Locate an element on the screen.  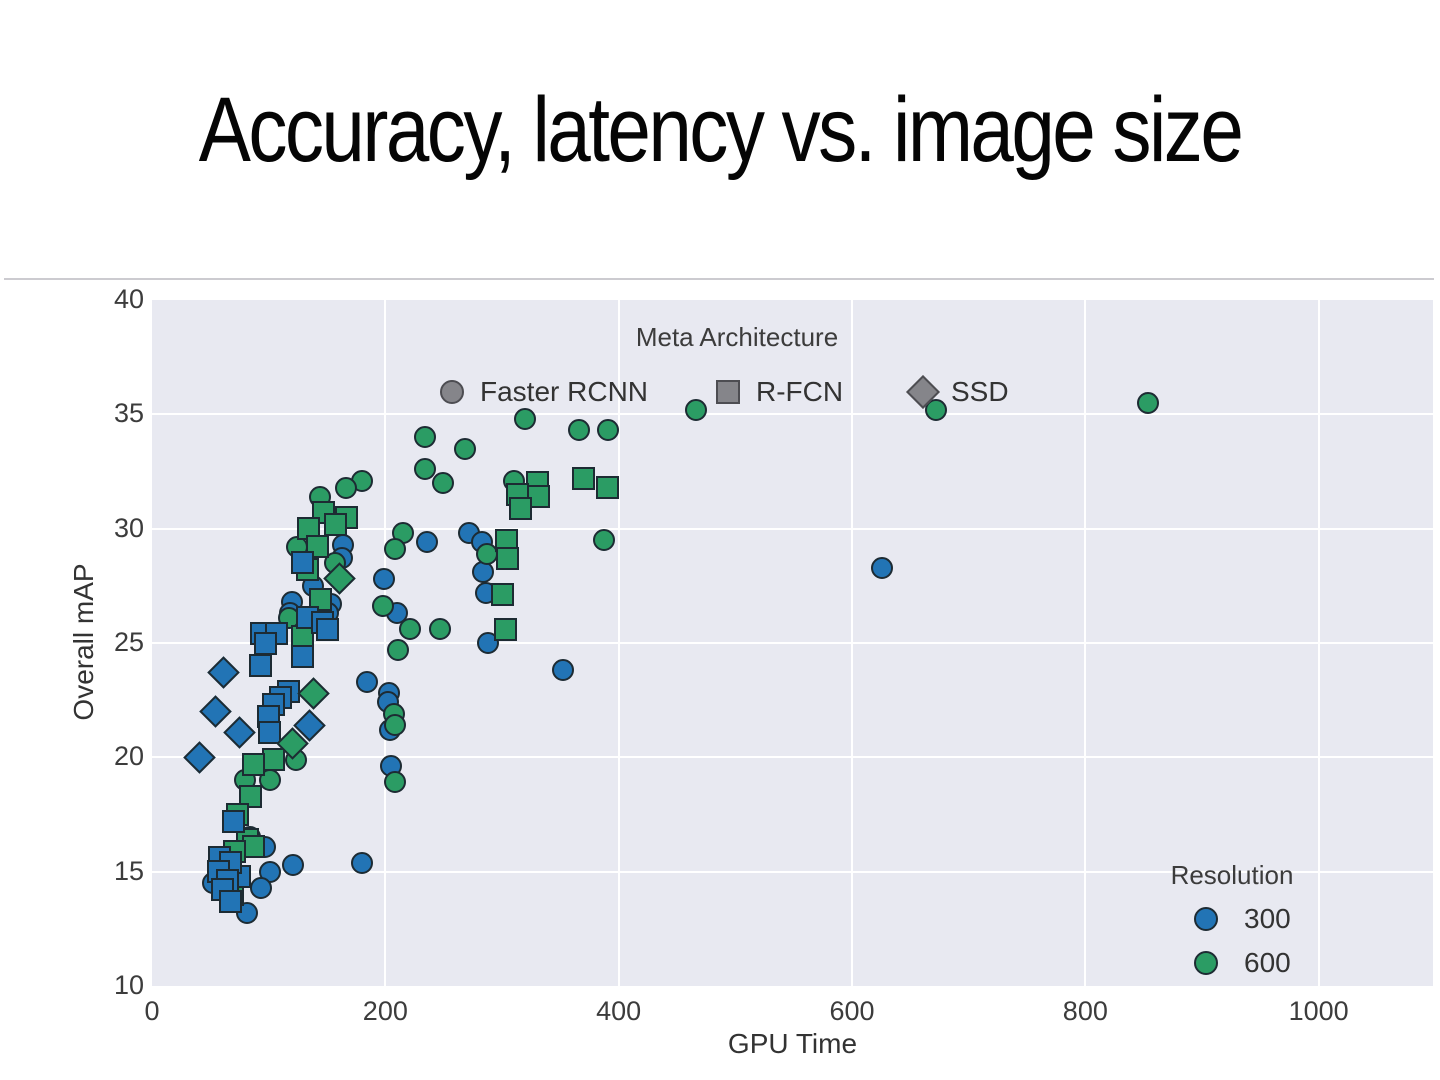
legend-meta-architecture: Meta Architecture Faster RCNN R-FCN SSD is located at coordinates (737, 365).